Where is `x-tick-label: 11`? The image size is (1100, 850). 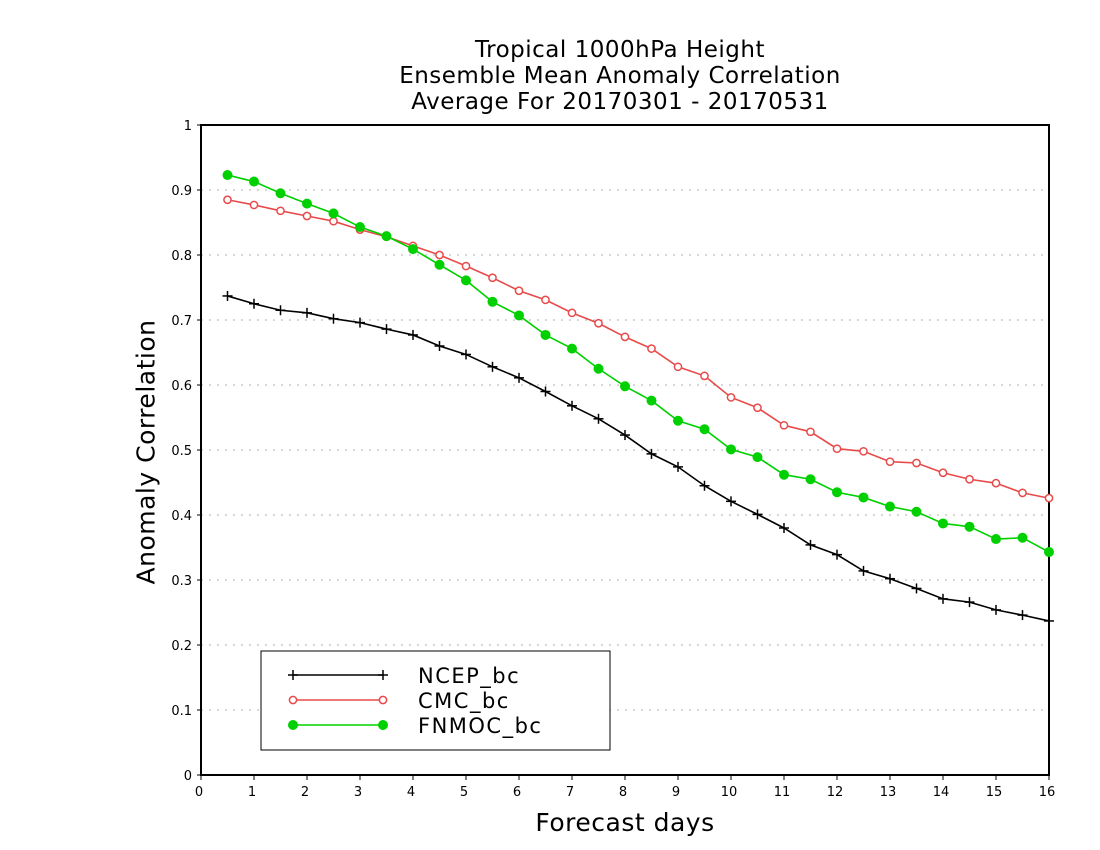
x-tick-label: 11 is located at coordinates (782, 792).